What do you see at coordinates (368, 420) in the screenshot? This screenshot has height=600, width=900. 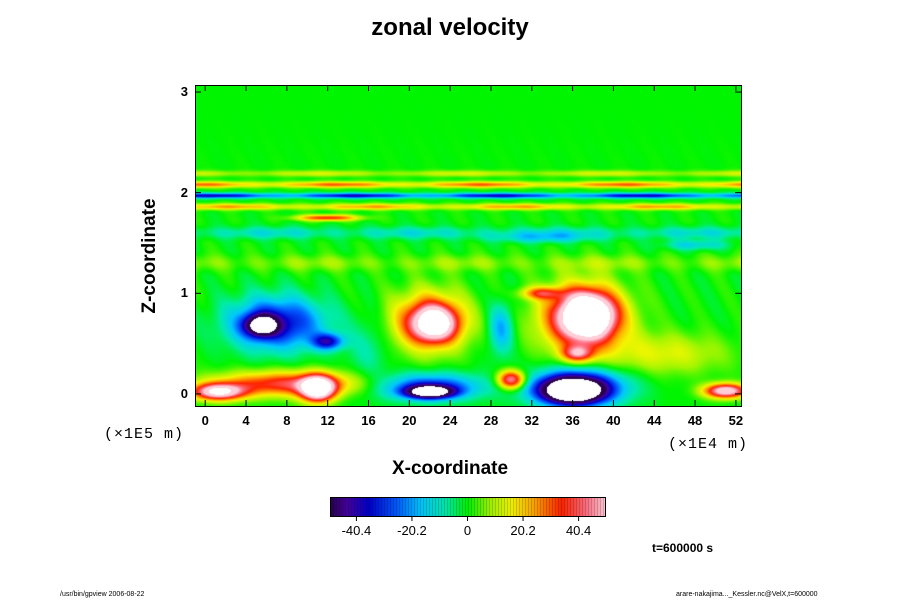 I see `x-tick-label: 16` at bounding box center [368, 420].